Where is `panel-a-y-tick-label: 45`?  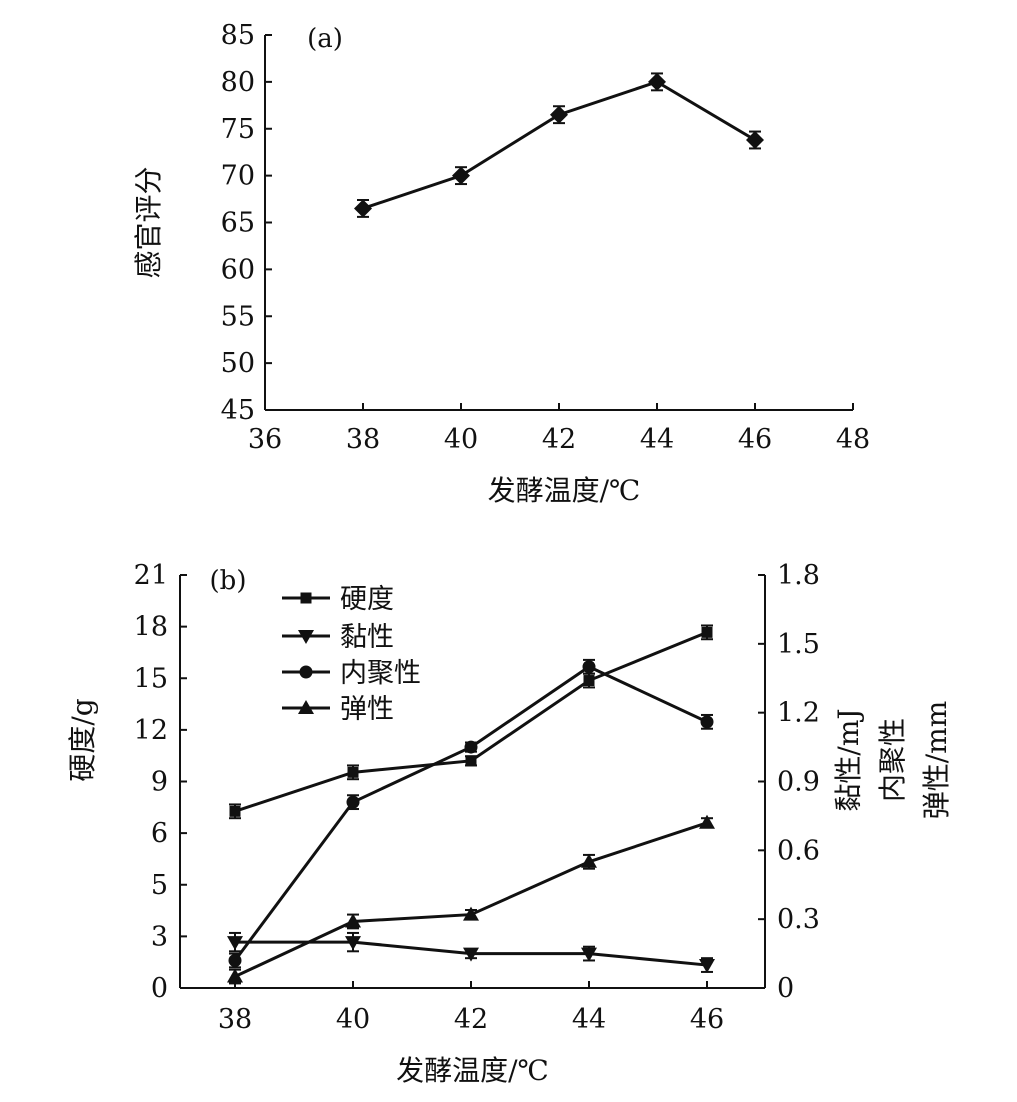 panel-a-y-tick-label: 45 is located at coordinates (238, 410).